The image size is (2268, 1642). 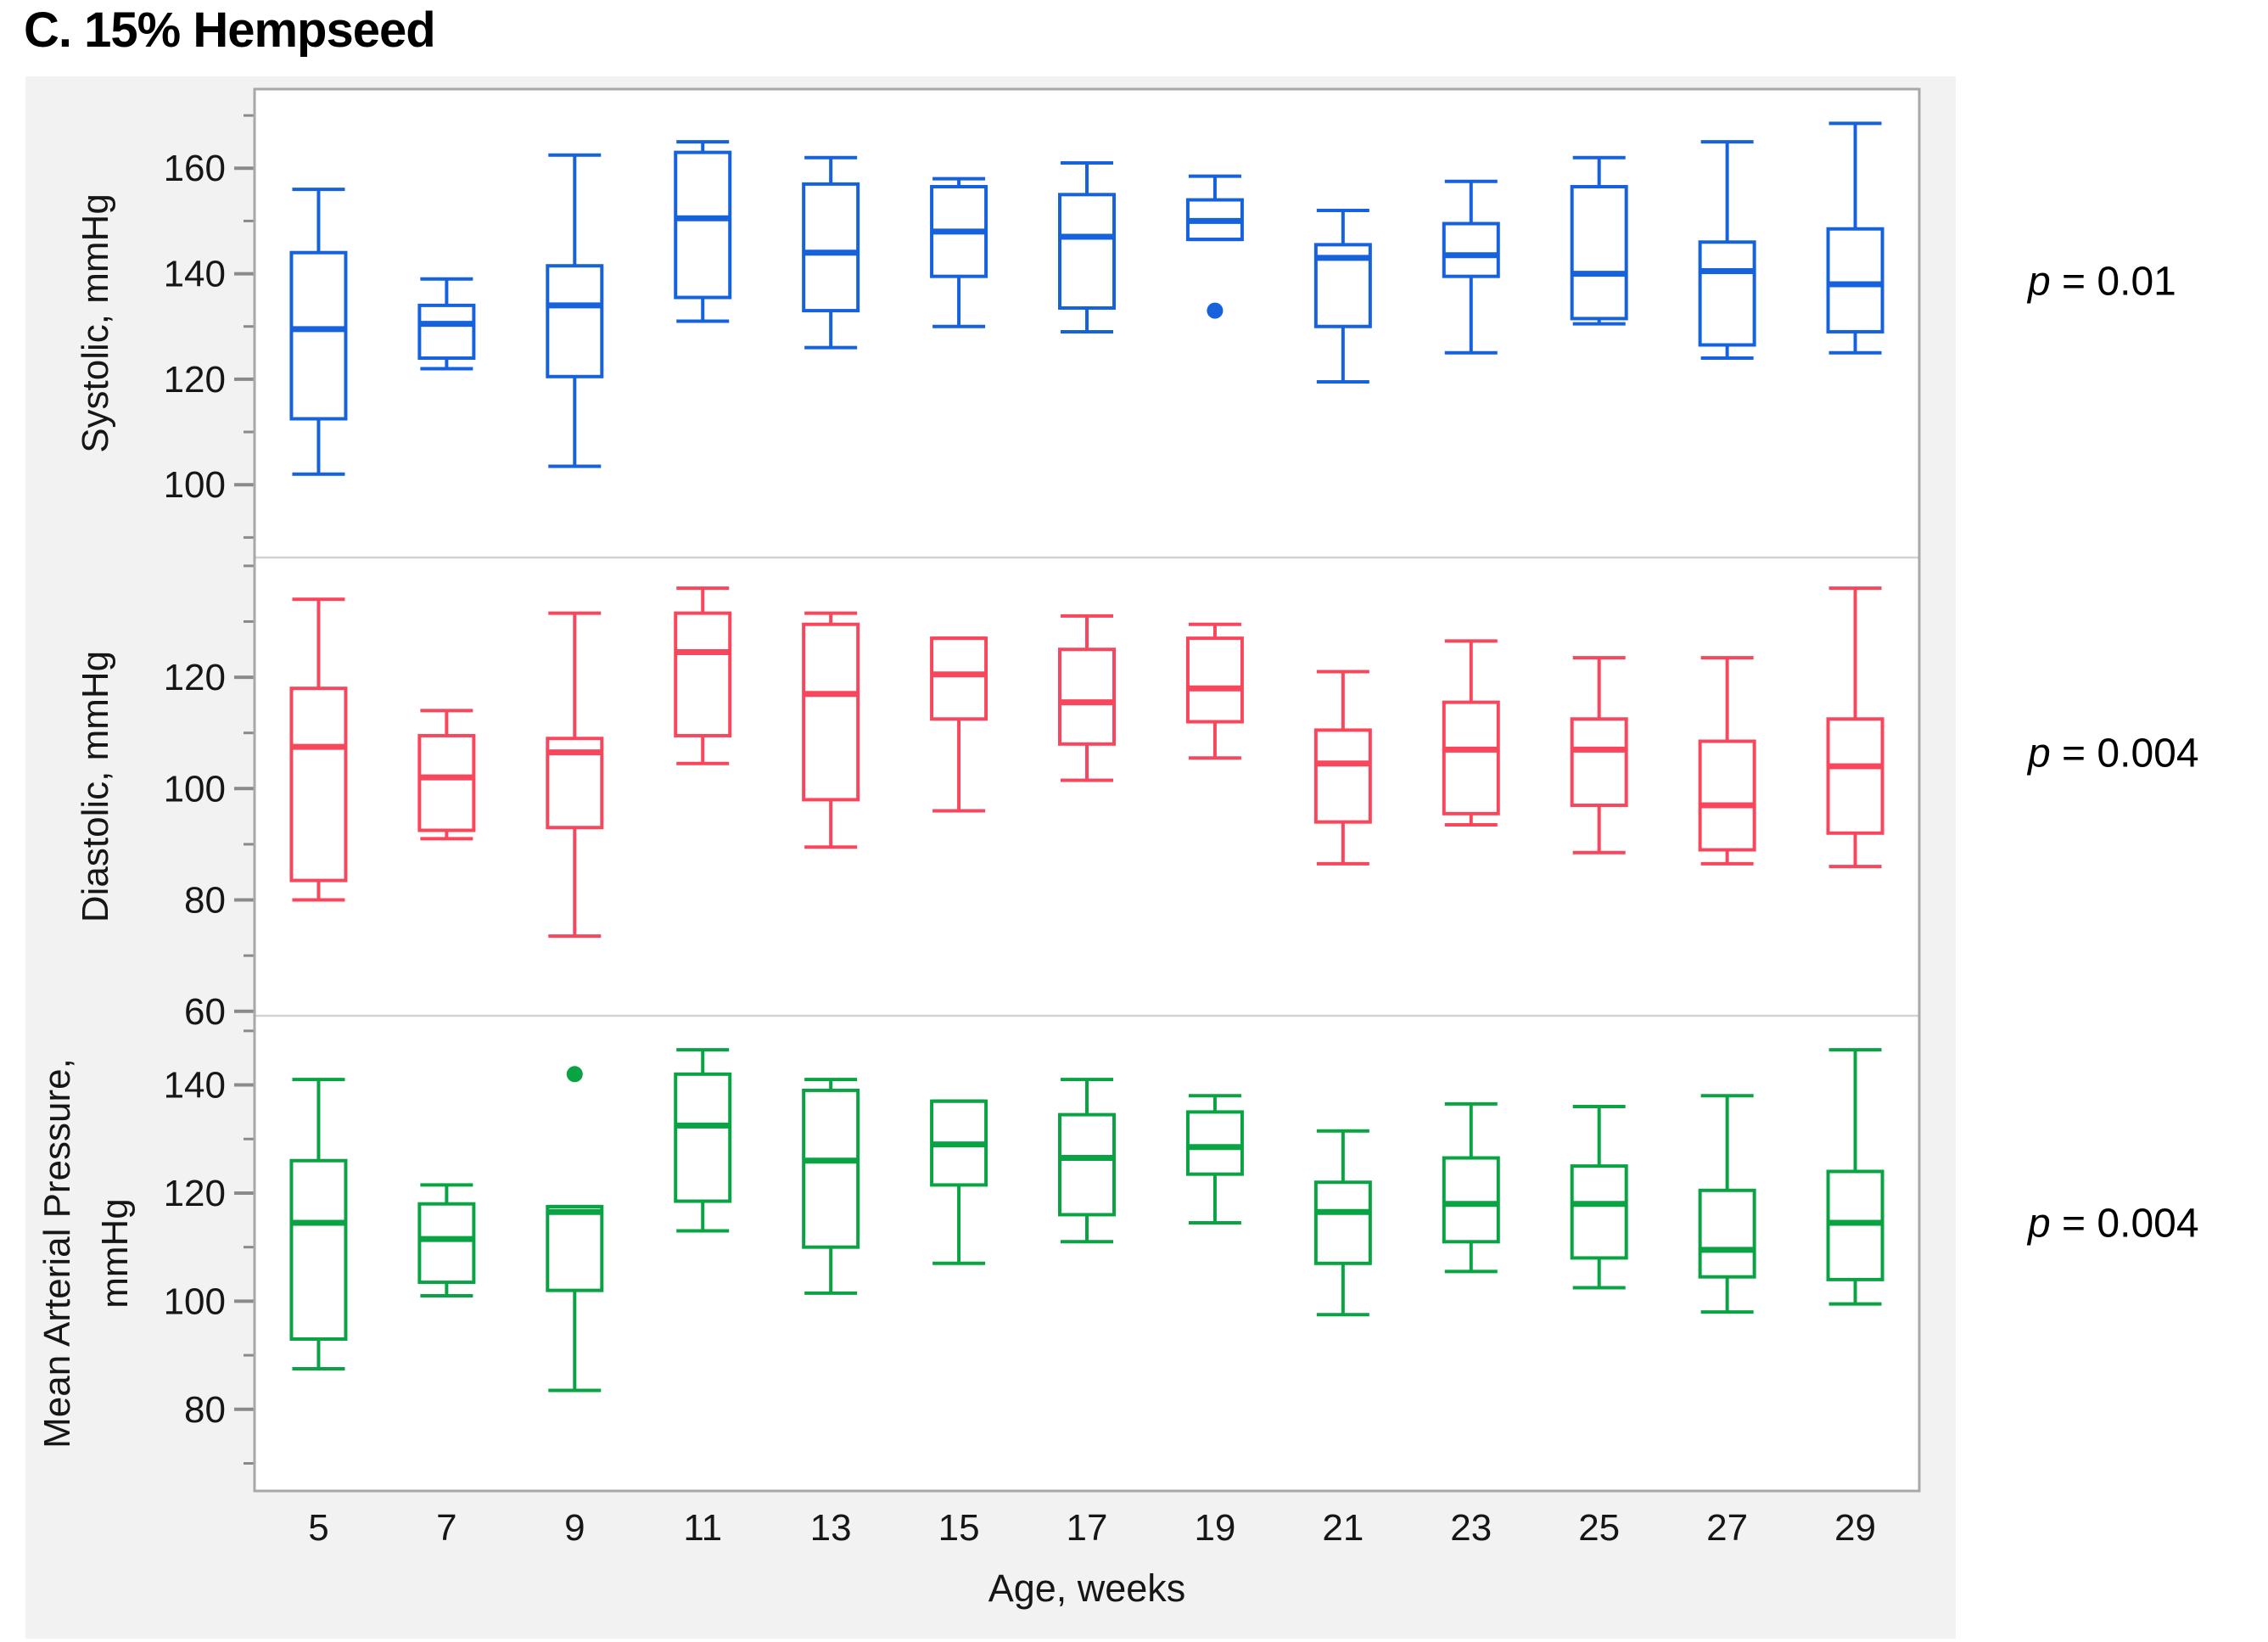 I want to click on x-tick-label: 23, so click(x=1471, y=1528).